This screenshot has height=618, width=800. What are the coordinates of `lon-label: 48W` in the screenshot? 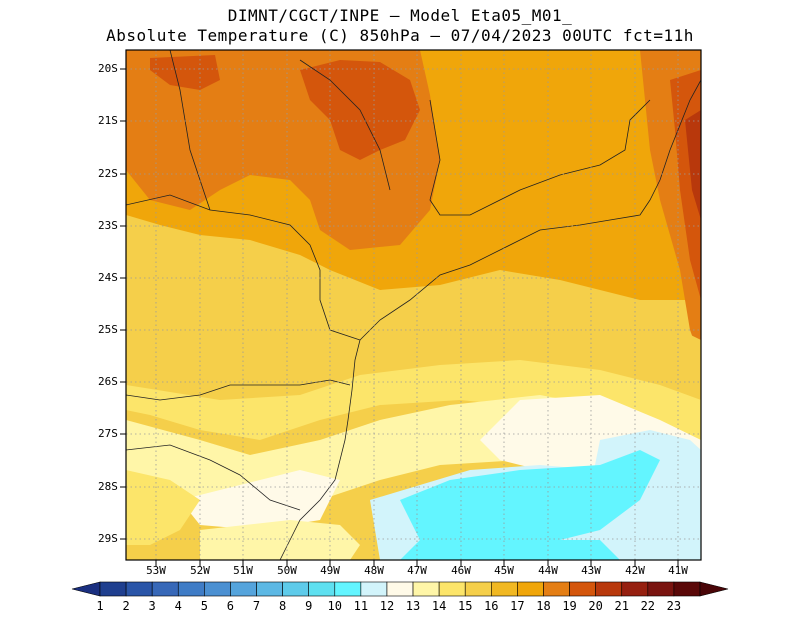 It's located at (374, 570).